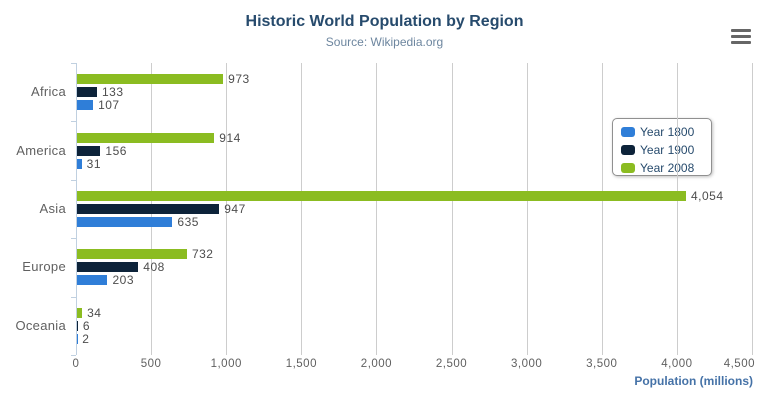 The image size is (769, 416). I want to click on chart-subtitle: Source: Wikipedia.org, so click(384, 42).